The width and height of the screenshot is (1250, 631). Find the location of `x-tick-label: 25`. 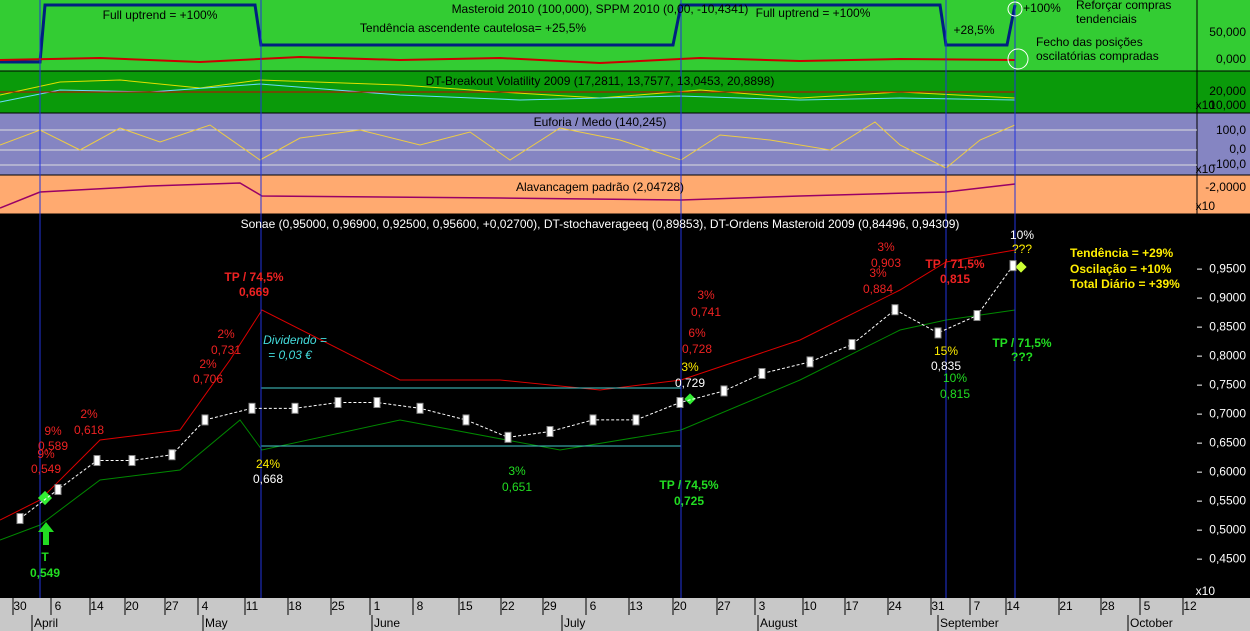

x-tick-label: 25 is located at coordinates (338, 606).